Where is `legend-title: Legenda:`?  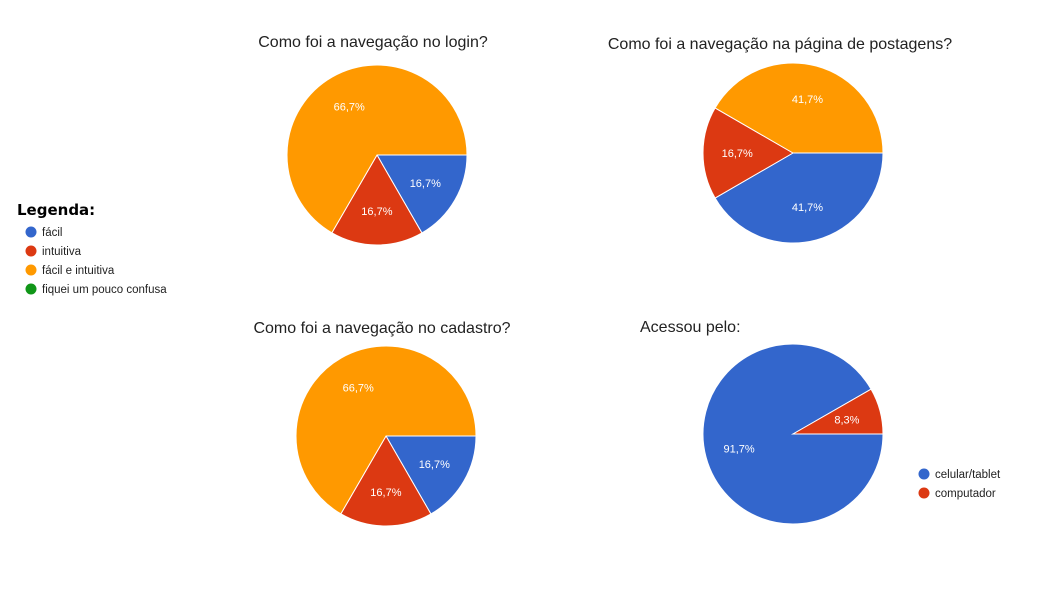
legend-title: Legenda: is located at coordinates (56, 210).